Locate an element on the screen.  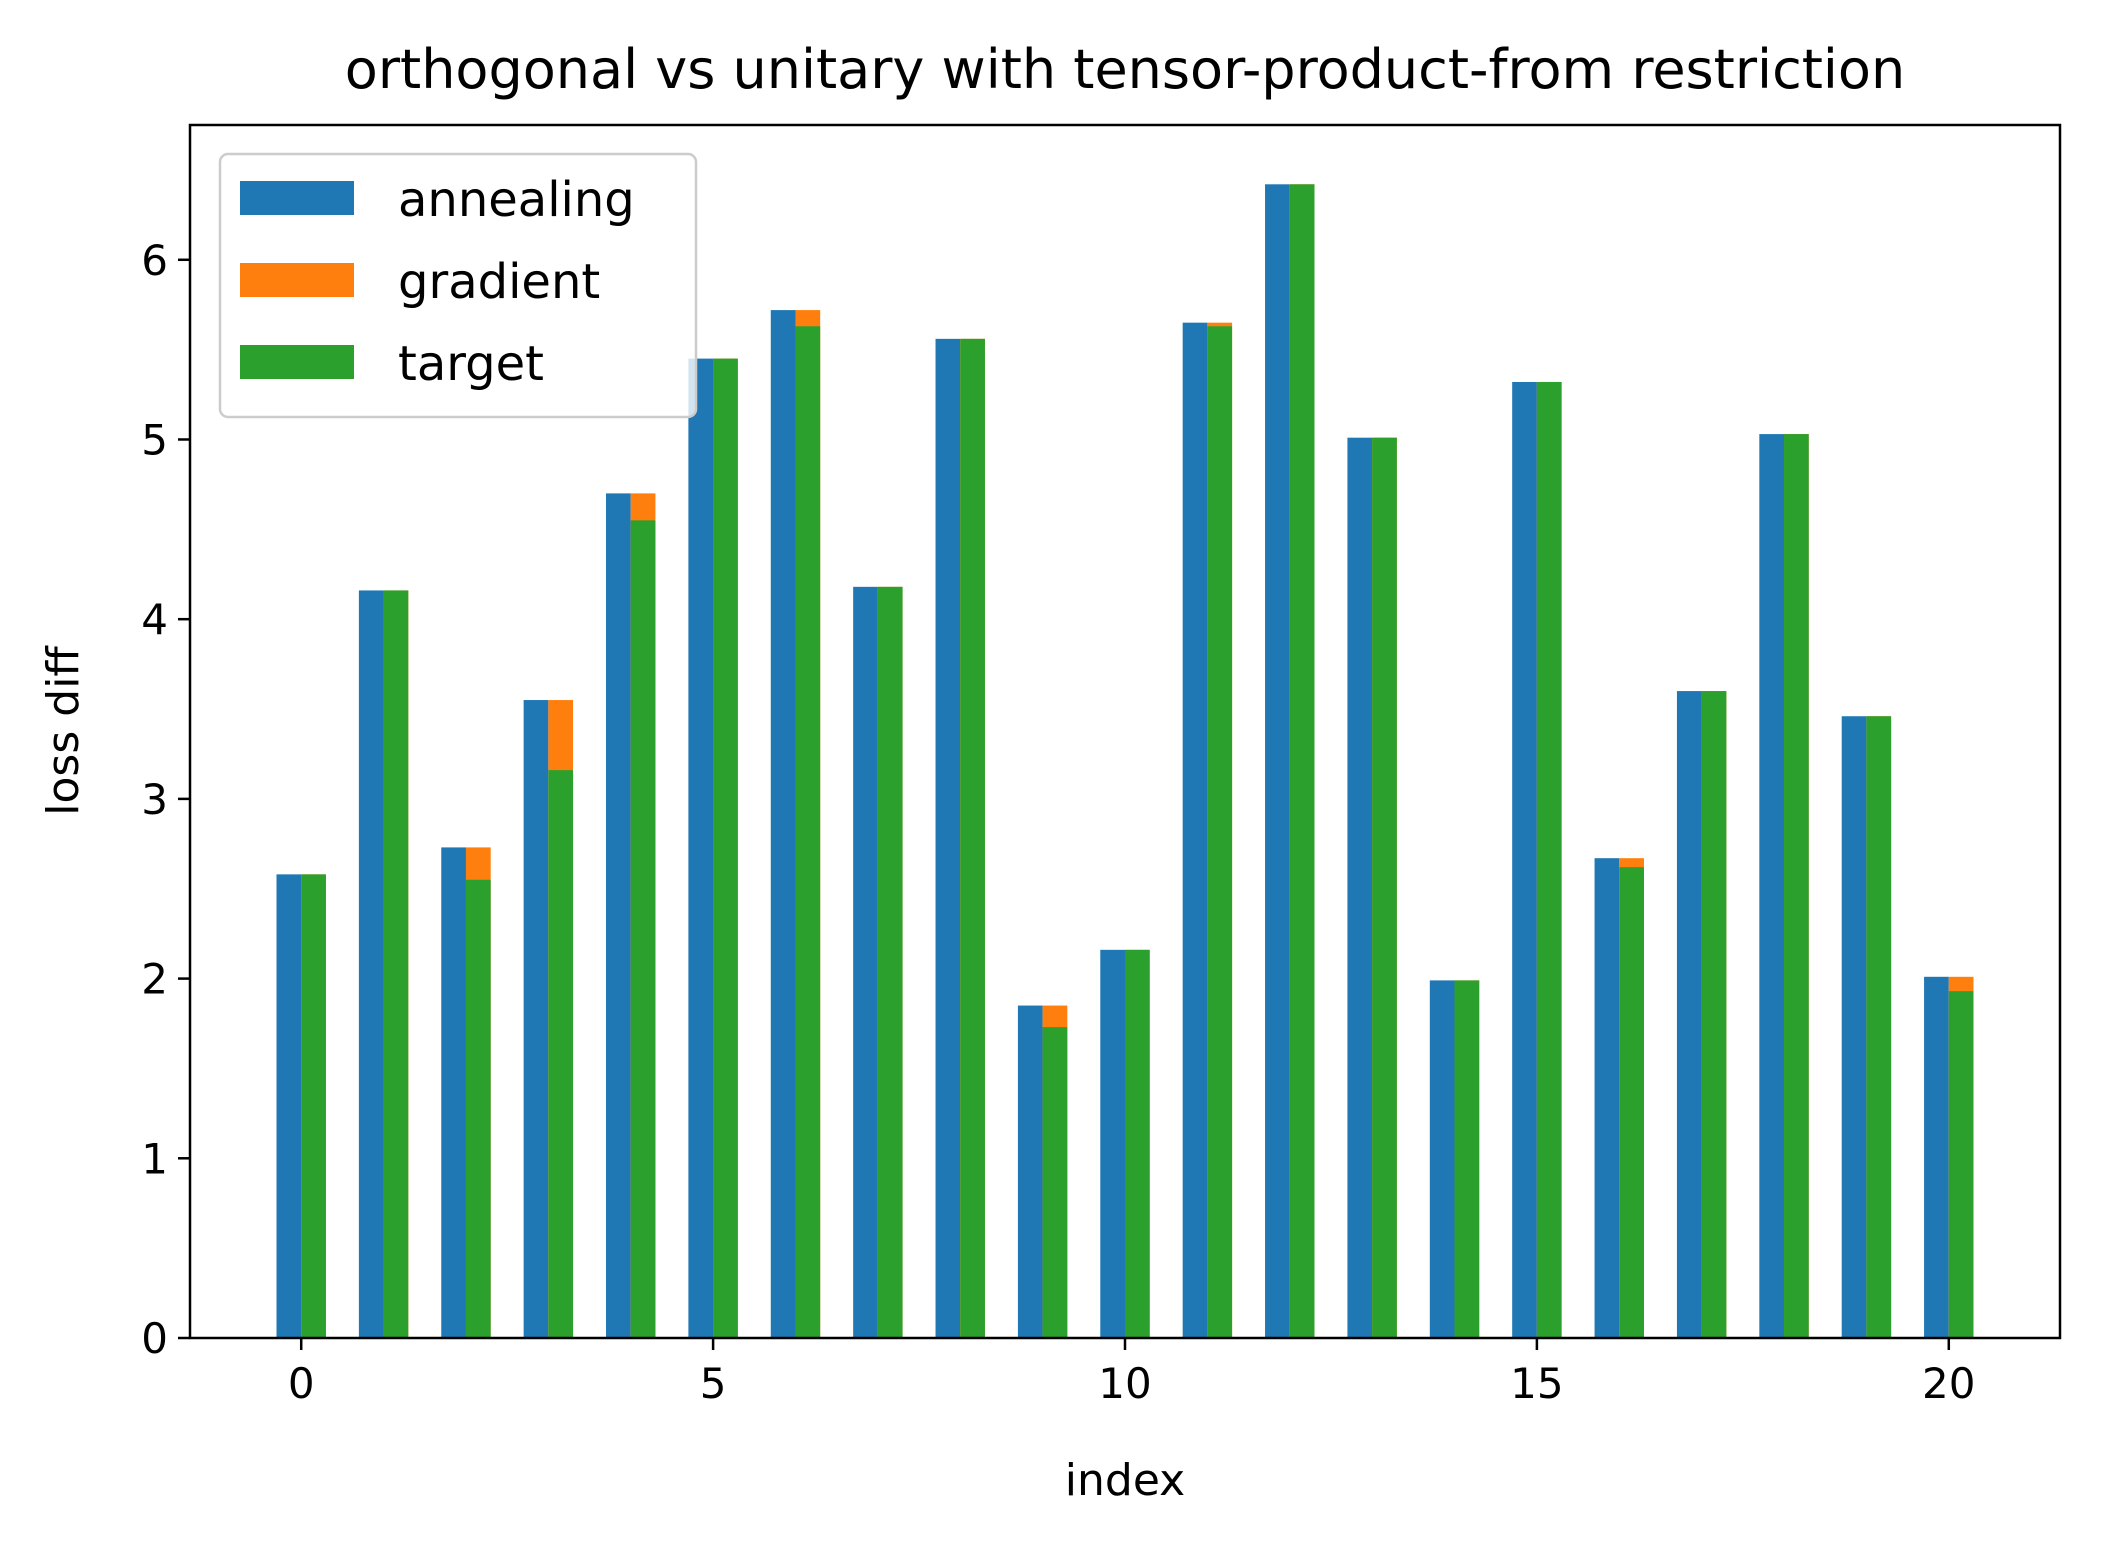
legend: annealing gradient target is located at coordinates (458, 285).